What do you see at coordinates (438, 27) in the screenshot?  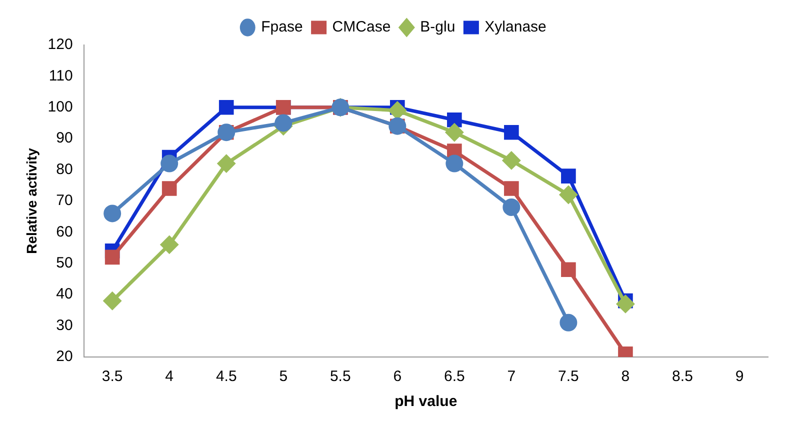 I see `legend-label: B-glu` at bounding box center [438, 27].